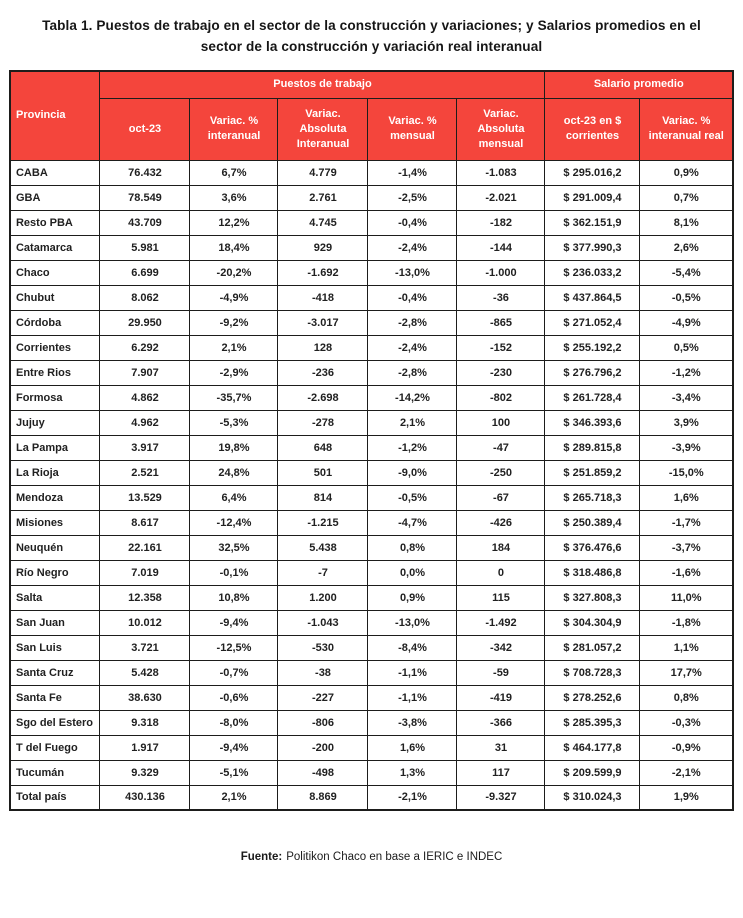  What do you see at coordinates (323, 129) in the screenshot?
I see `subheader-col-2: Variac. Absoluta Interanual` at bounding box center [323, 129].